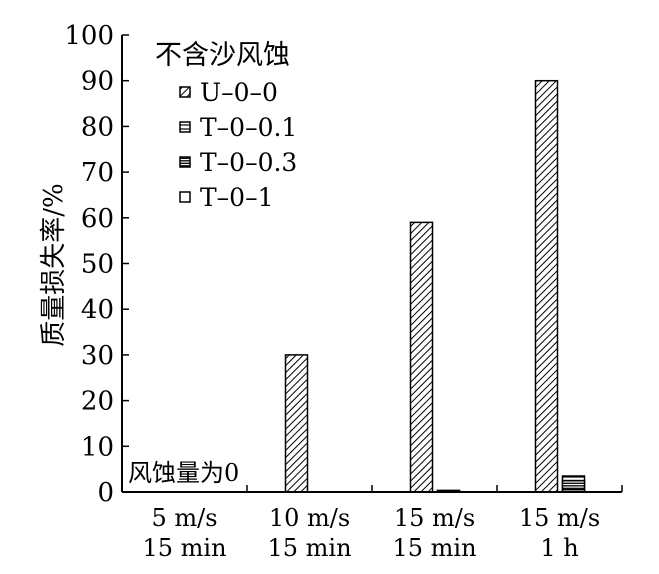 The image size is (659, 574). Describe the element at coordinates (185, 197) in the screenshot. I see `legend-swatch-empty` at that location.